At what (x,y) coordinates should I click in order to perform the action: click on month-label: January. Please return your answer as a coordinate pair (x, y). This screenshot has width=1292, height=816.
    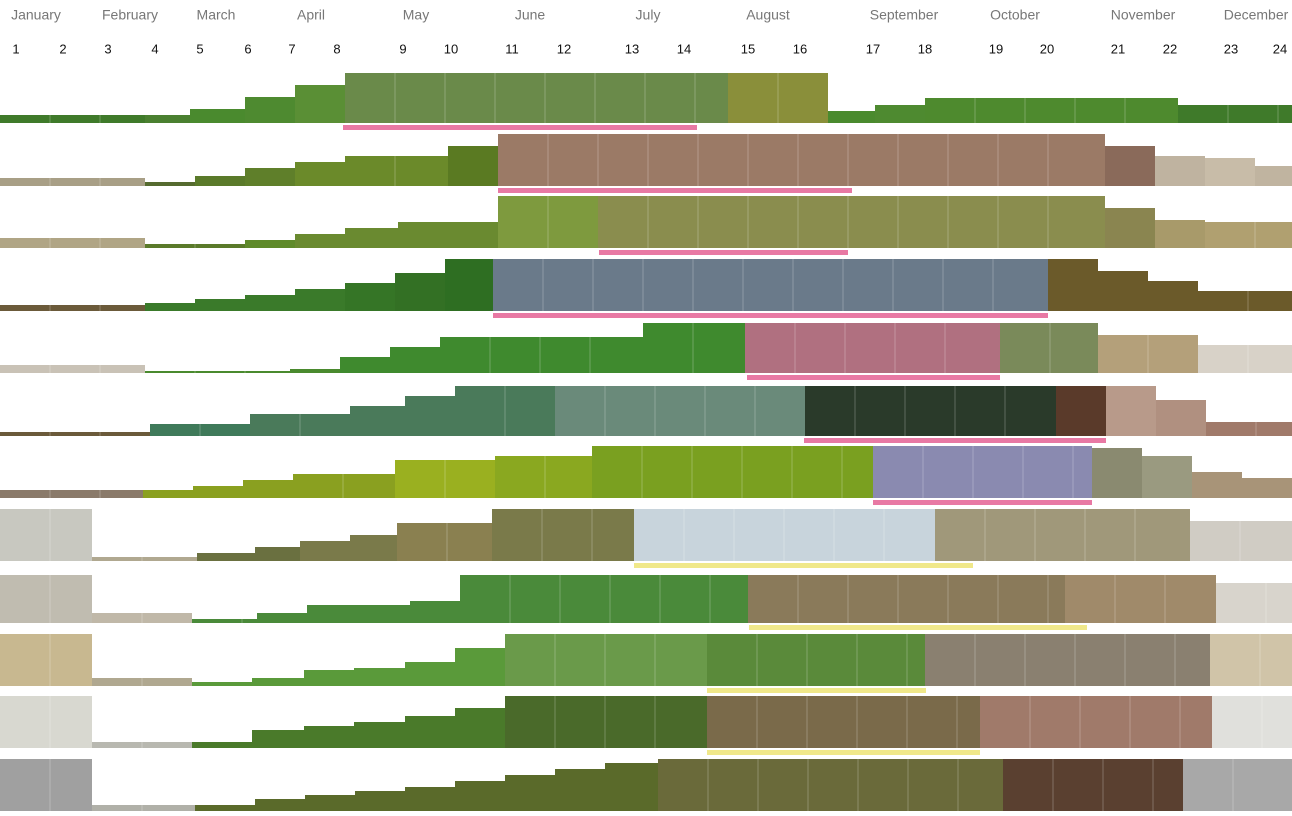
    Looking at the image, I should click on (36, 15).